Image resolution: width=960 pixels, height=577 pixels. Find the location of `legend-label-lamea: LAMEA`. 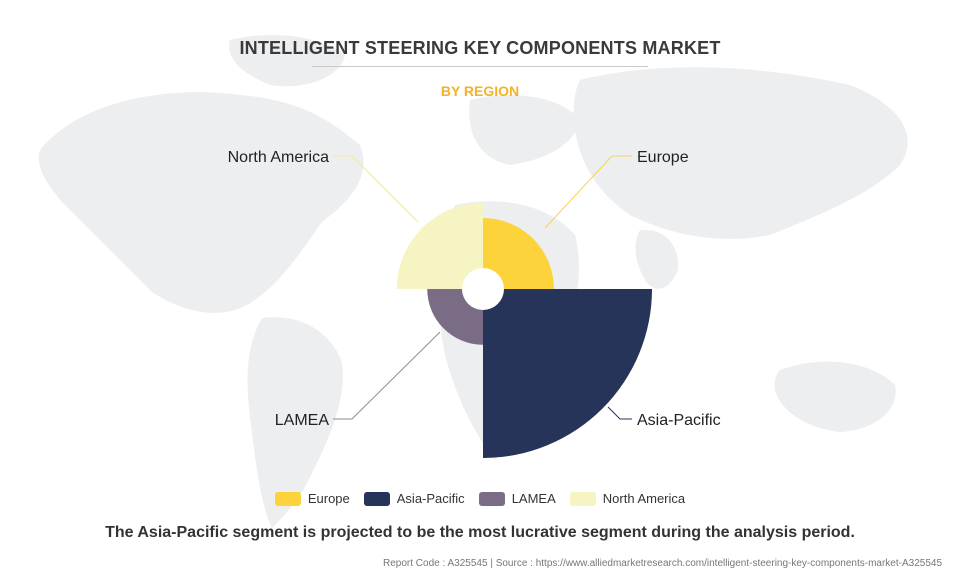

legend-label-lamea: LAMEA is located at coordinates (533, 498).